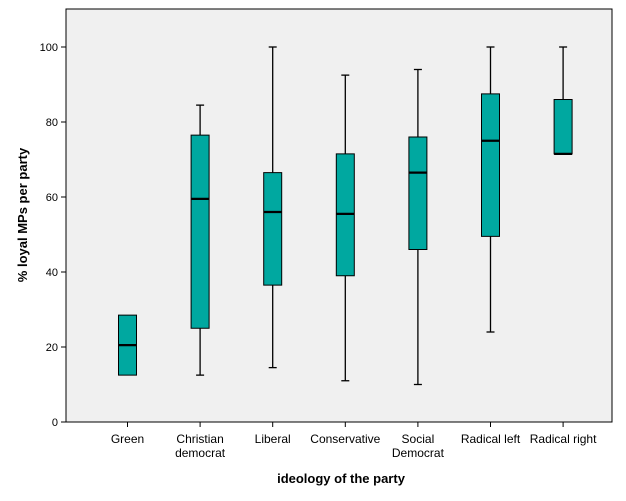  Describe the element at coordinates (200, 446) in the screenshot. I see `x-category-label: Christian democrat` at that location.